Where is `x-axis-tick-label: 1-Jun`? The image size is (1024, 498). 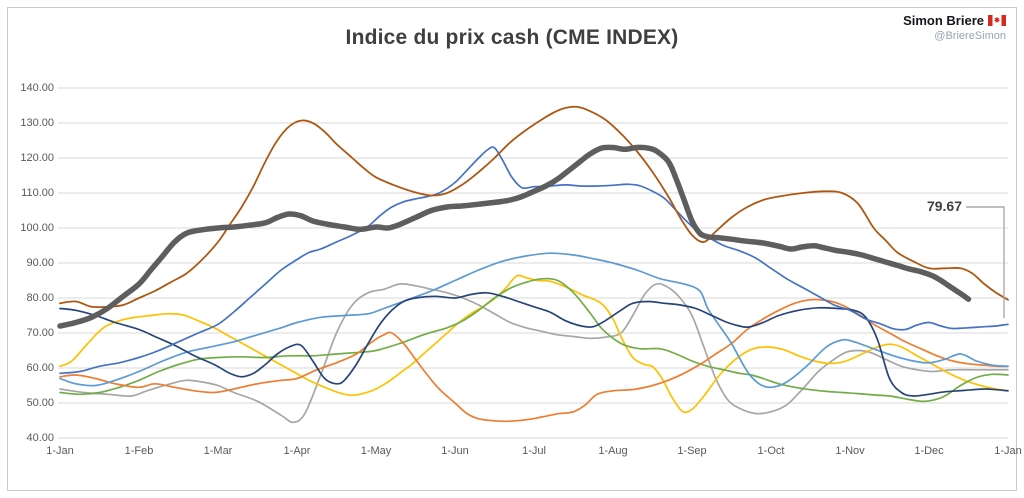
x-axis-tick-label: 1-Jun is located at coordinates (455, 451).